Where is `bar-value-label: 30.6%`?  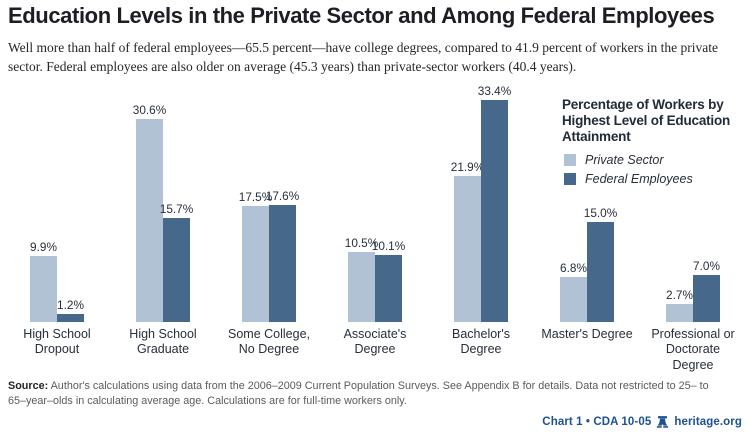 bar-value-label: 30.6% is located at coordinates (149, 109).